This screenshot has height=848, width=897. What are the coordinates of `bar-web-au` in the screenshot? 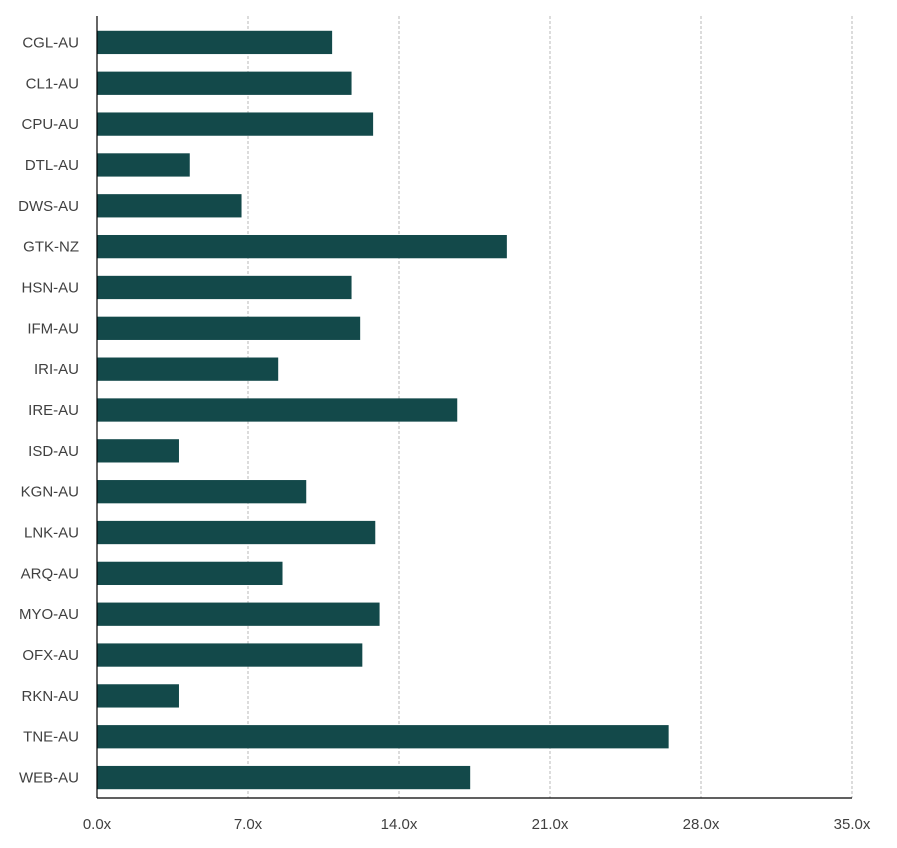 It's located at (284, 777).